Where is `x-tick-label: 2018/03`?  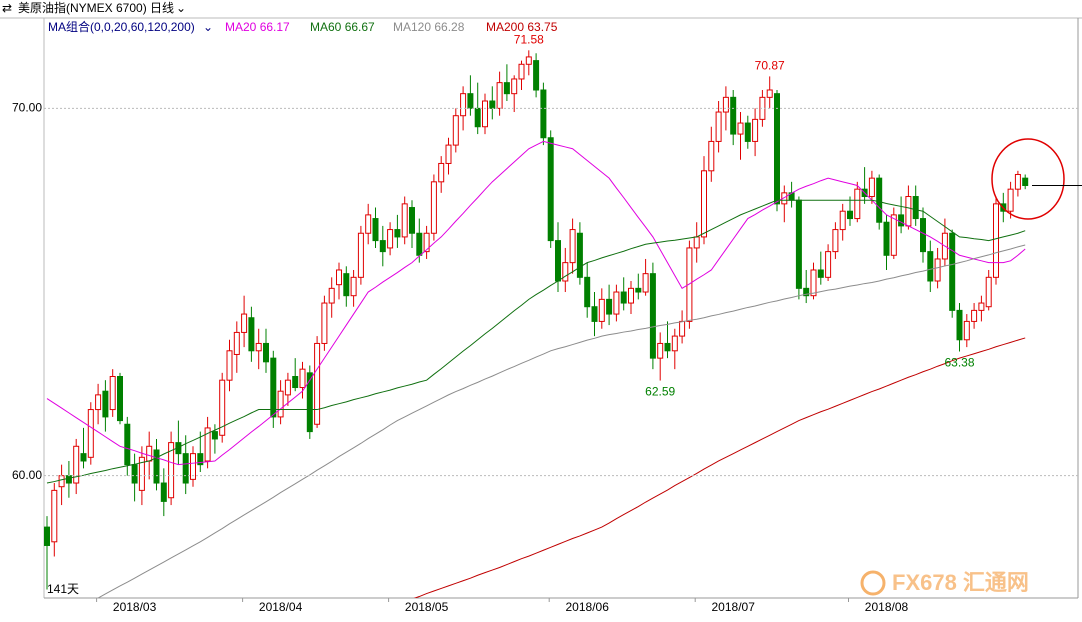
x-tick-label: 2018/03 is located at coordinates (135, 607).